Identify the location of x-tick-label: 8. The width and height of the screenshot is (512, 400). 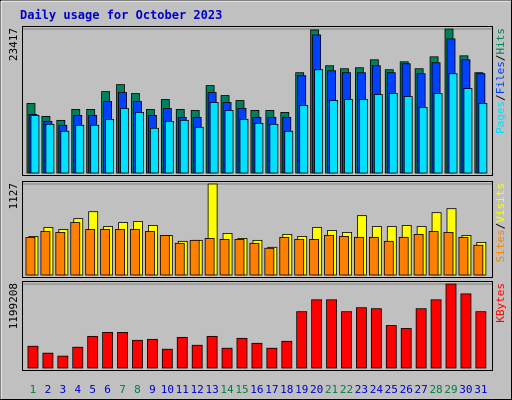
(137, 389).